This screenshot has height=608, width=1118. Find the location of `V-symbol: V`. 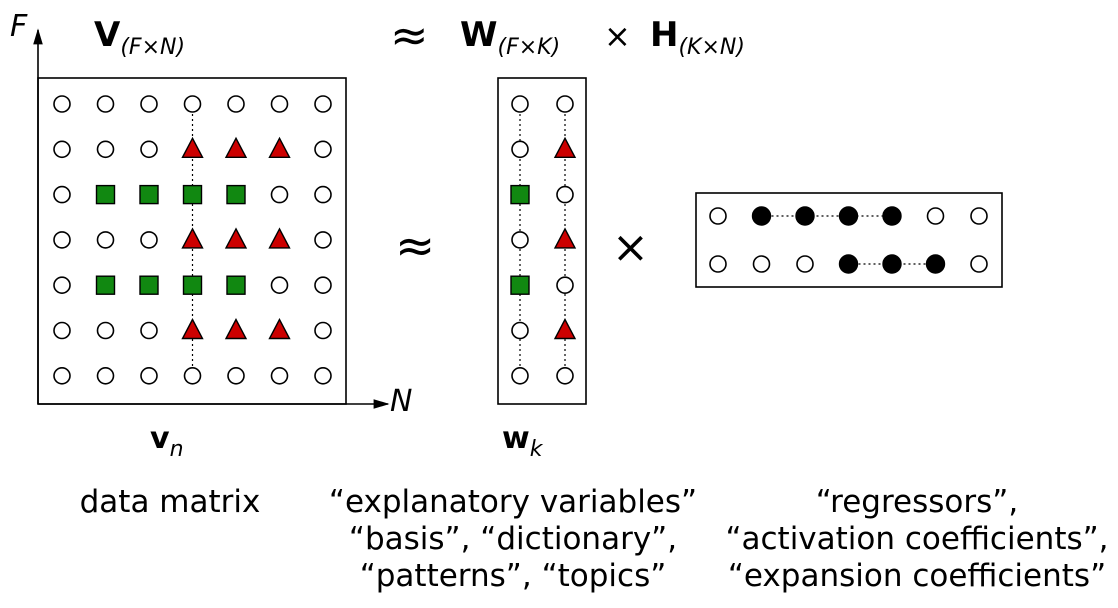

V-symbol: V is located at coordinates (107, 35).